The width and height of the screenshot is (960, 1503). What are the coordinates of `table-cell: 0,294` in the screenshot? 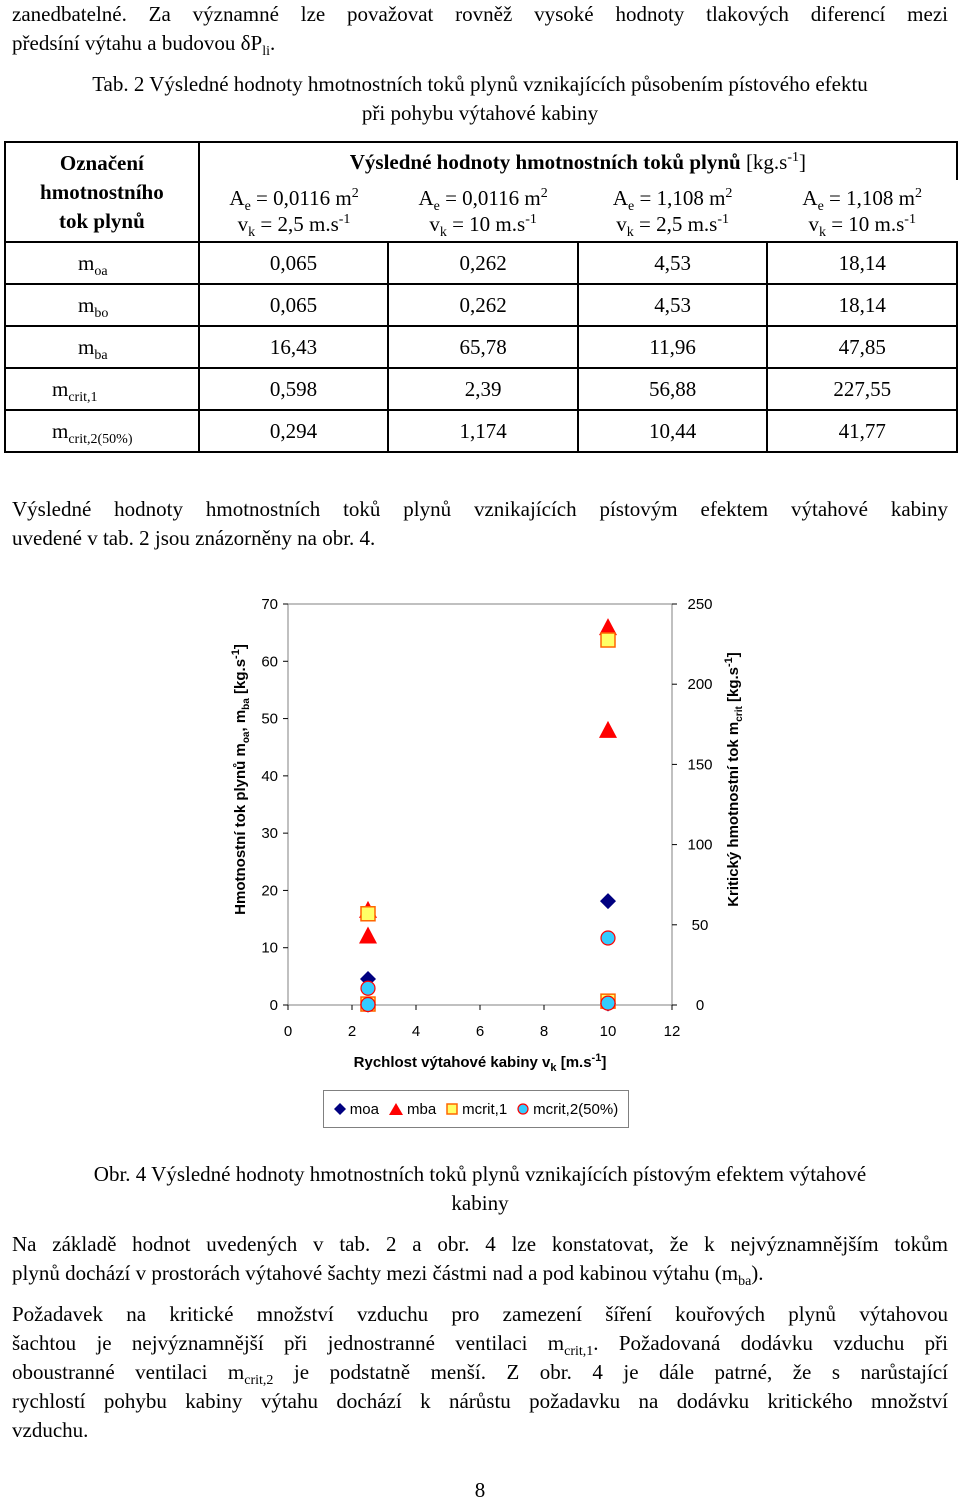 It's located at (293, 431).